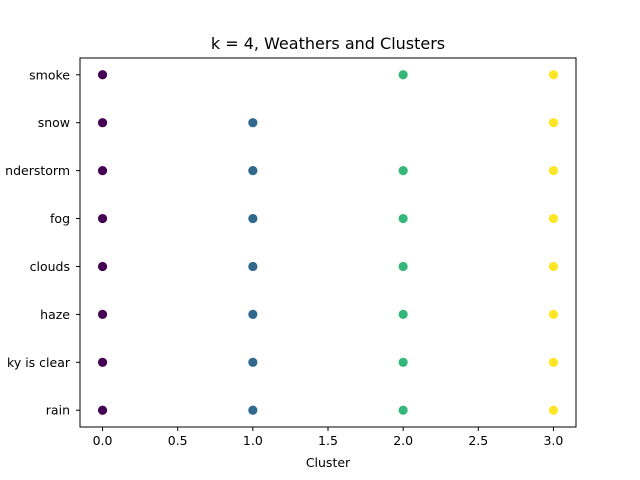 This screenshot has width=640, height=480. Describe the element at coordinates (178, 440) in the screenshot. I see `x-tick-label: 0.5` at that location.